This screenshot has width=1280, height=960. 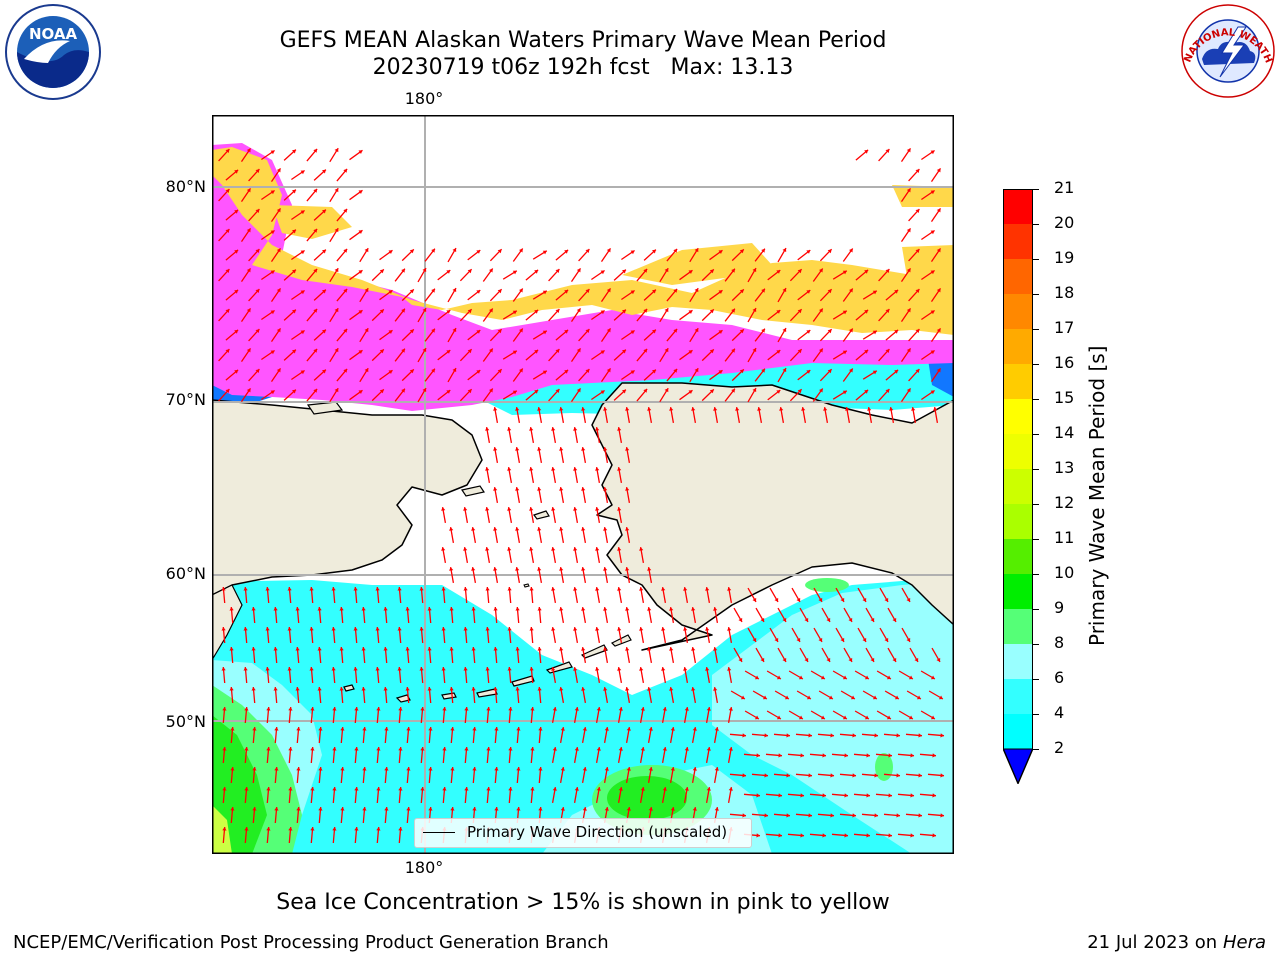 I want to click on colorbar-segment, so click(x=1018, y=452).